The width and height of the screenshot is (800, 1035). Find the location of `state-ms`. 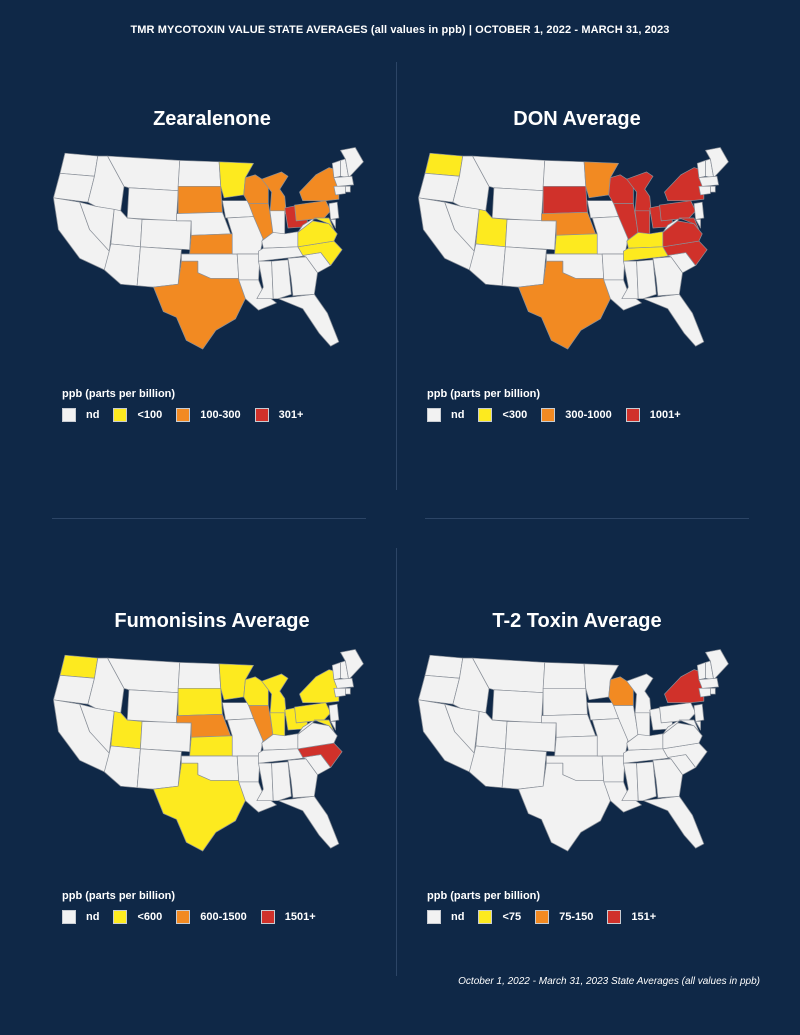

state-ms is located at coordinates (265, 781).